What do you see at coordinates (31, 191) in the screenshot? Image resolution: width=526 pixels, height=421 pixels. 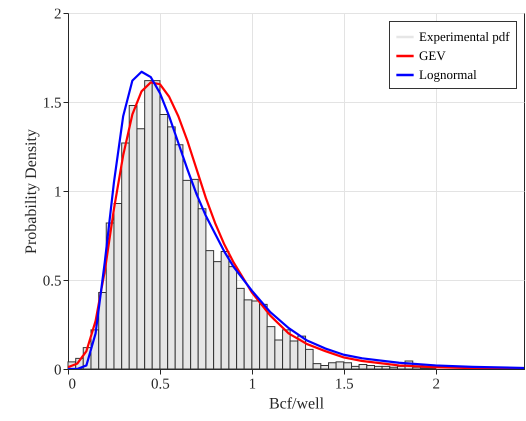 I see `y-axis-title: Probability Density` at bounding box center [31, 191].